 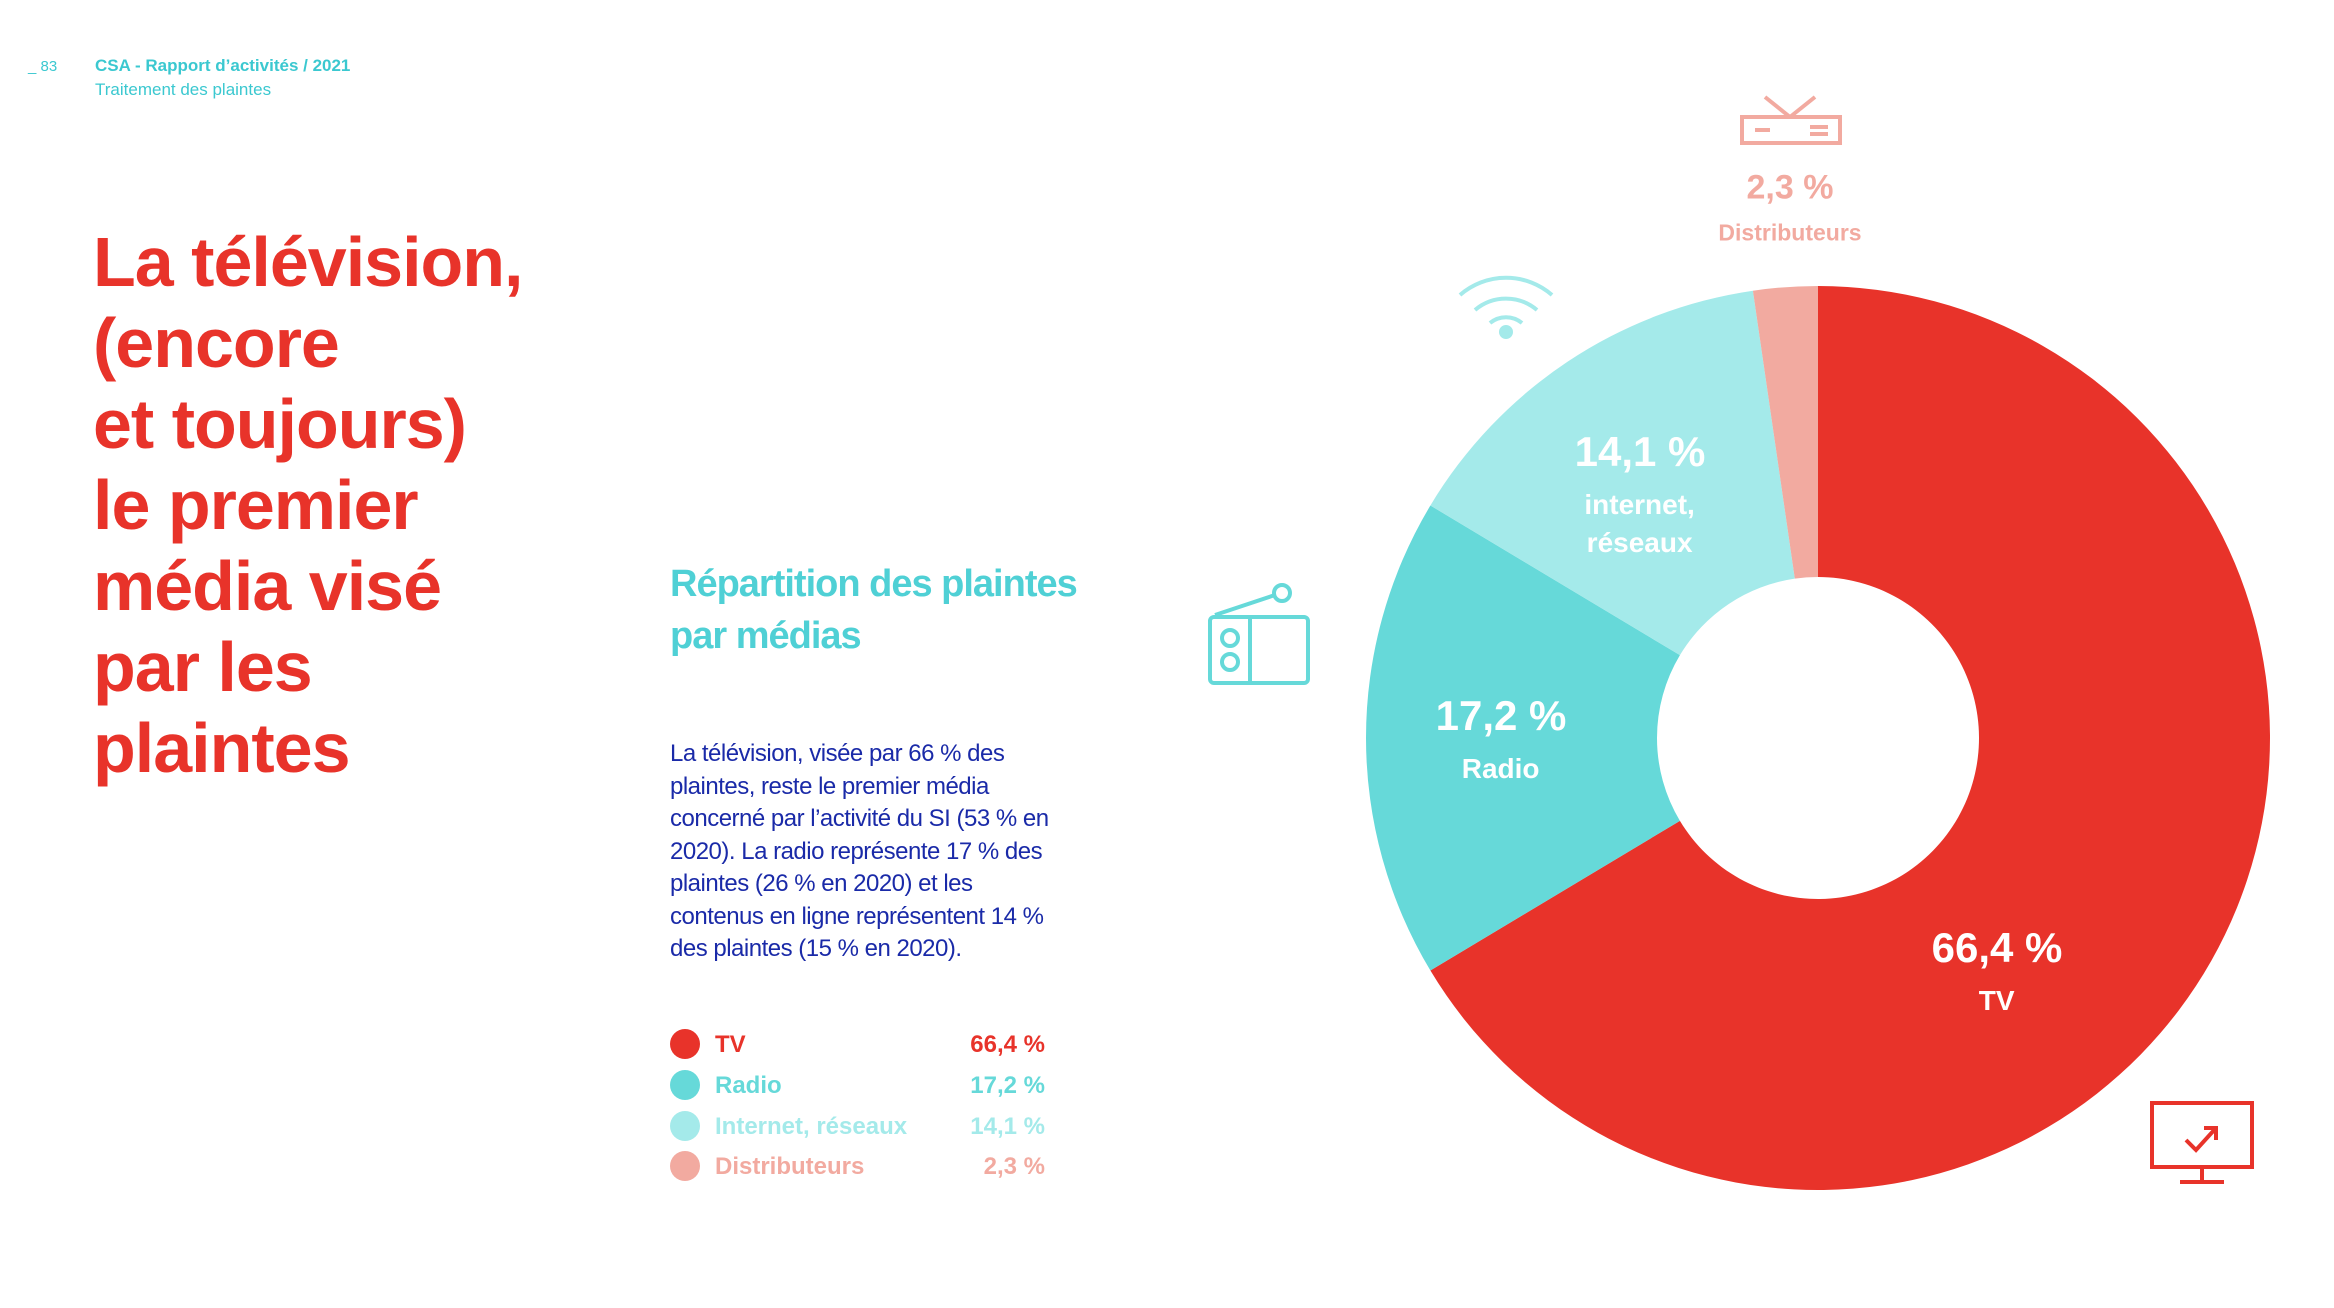 I want to click on legend-label: TV, so click(x=730, y=1044).